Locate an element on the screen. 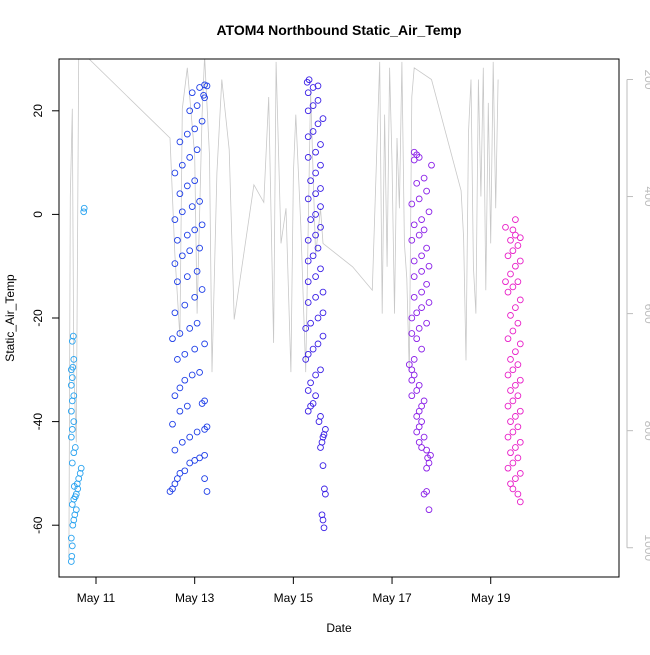 This screenshot has height=655, width=650. right-tick-label: 200 is located at coordinates (646, 79).